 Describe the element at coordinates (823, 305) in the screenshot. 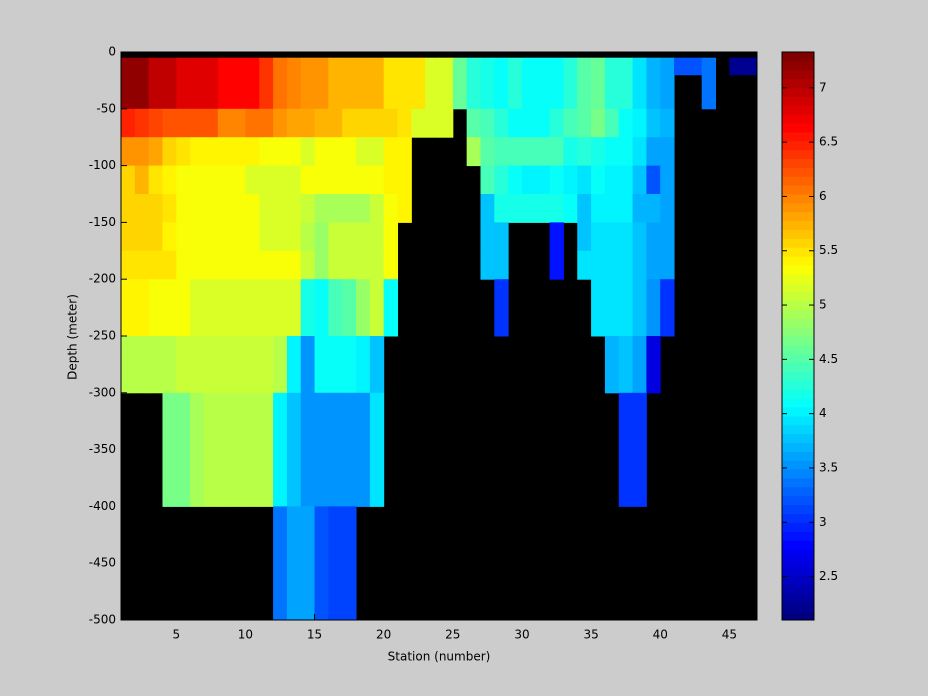

I see `colorbar-tick-label: 5` at that location.